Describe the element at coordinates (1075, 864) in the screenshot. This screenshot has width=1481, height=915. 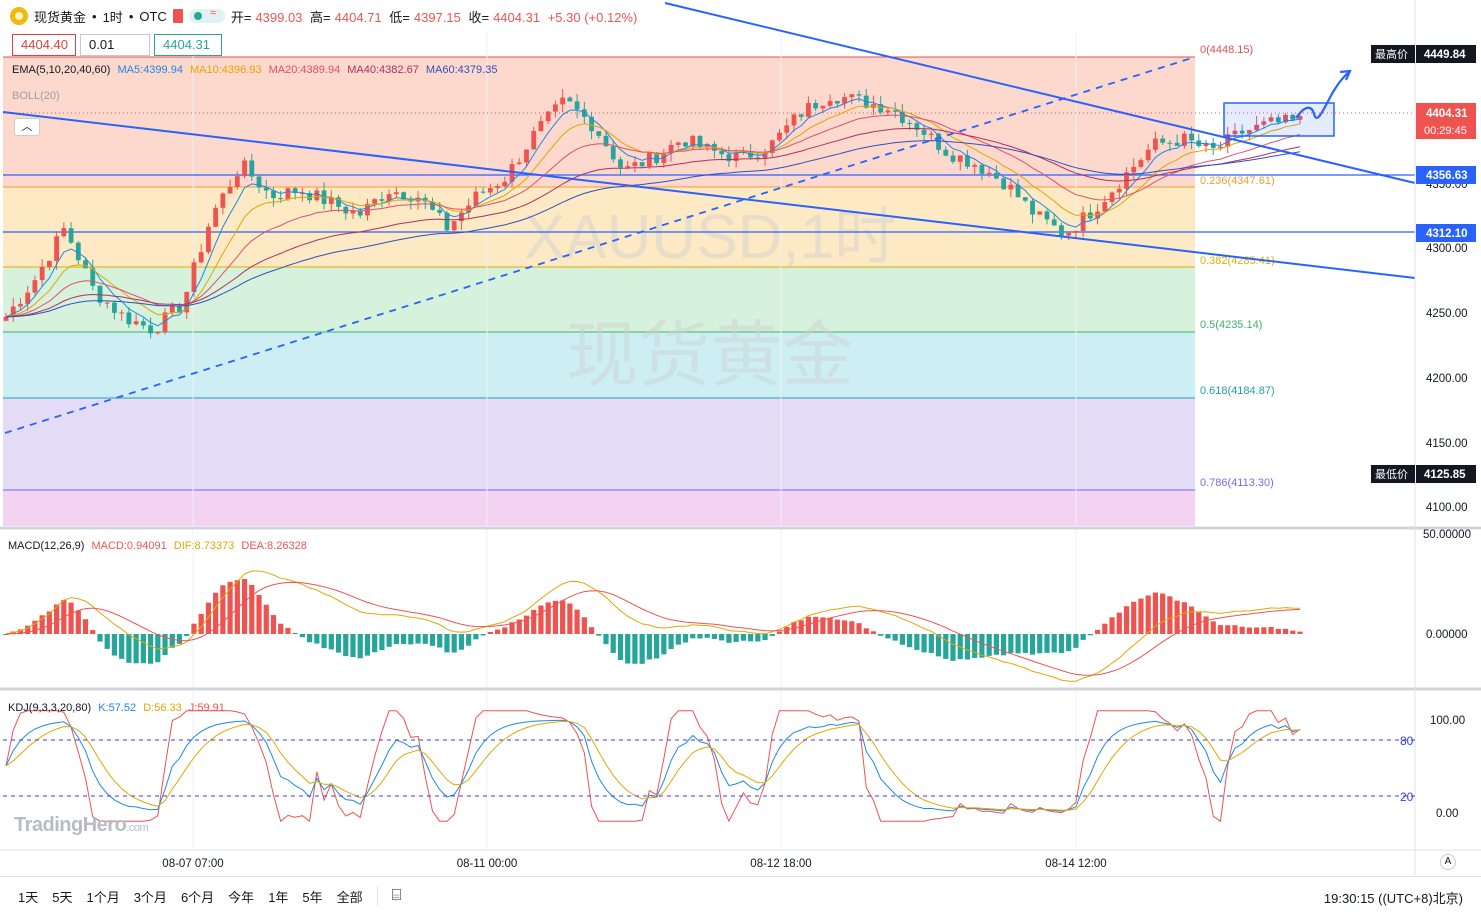
I see `time-tick: 08-14 12:00` at that location.